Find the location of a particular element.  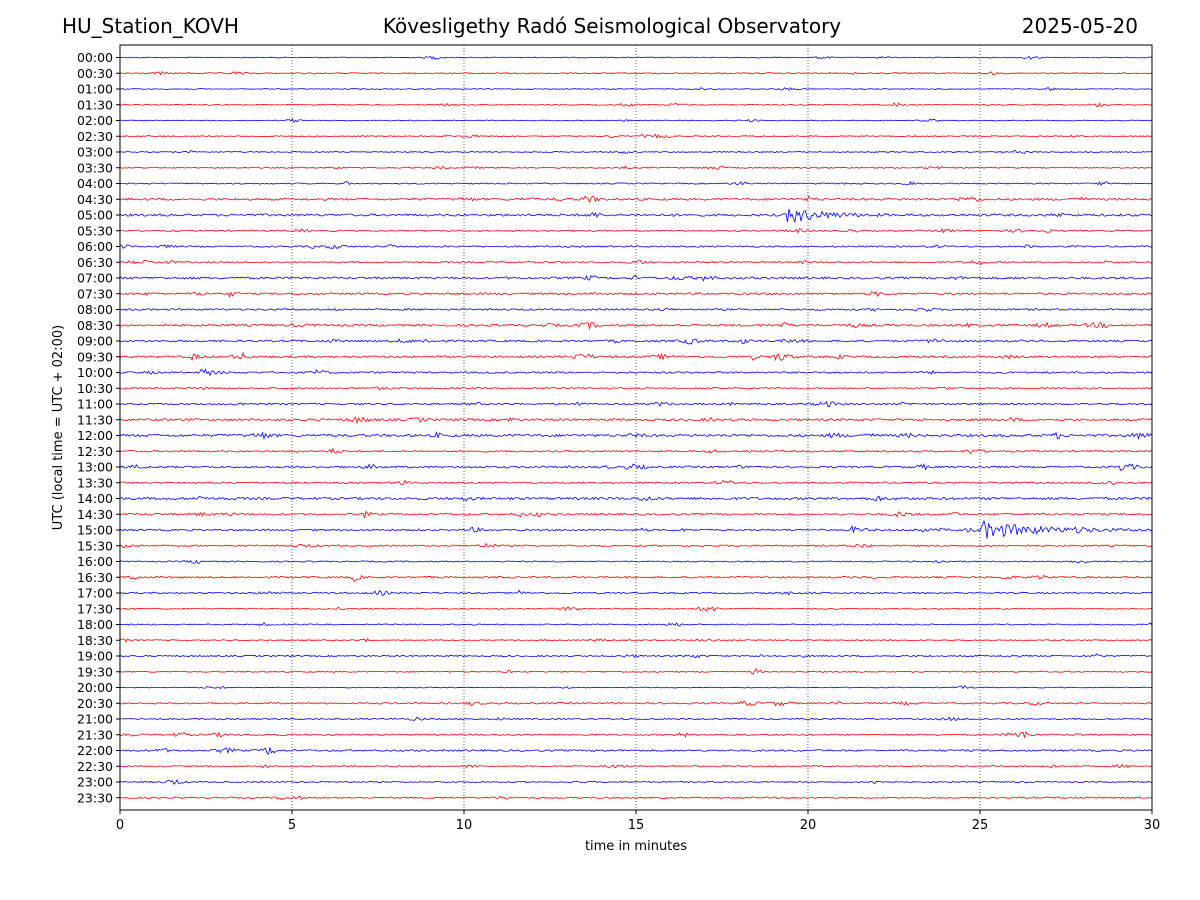

y-tick-label: 07:00 is located at coordinates (95, 278).